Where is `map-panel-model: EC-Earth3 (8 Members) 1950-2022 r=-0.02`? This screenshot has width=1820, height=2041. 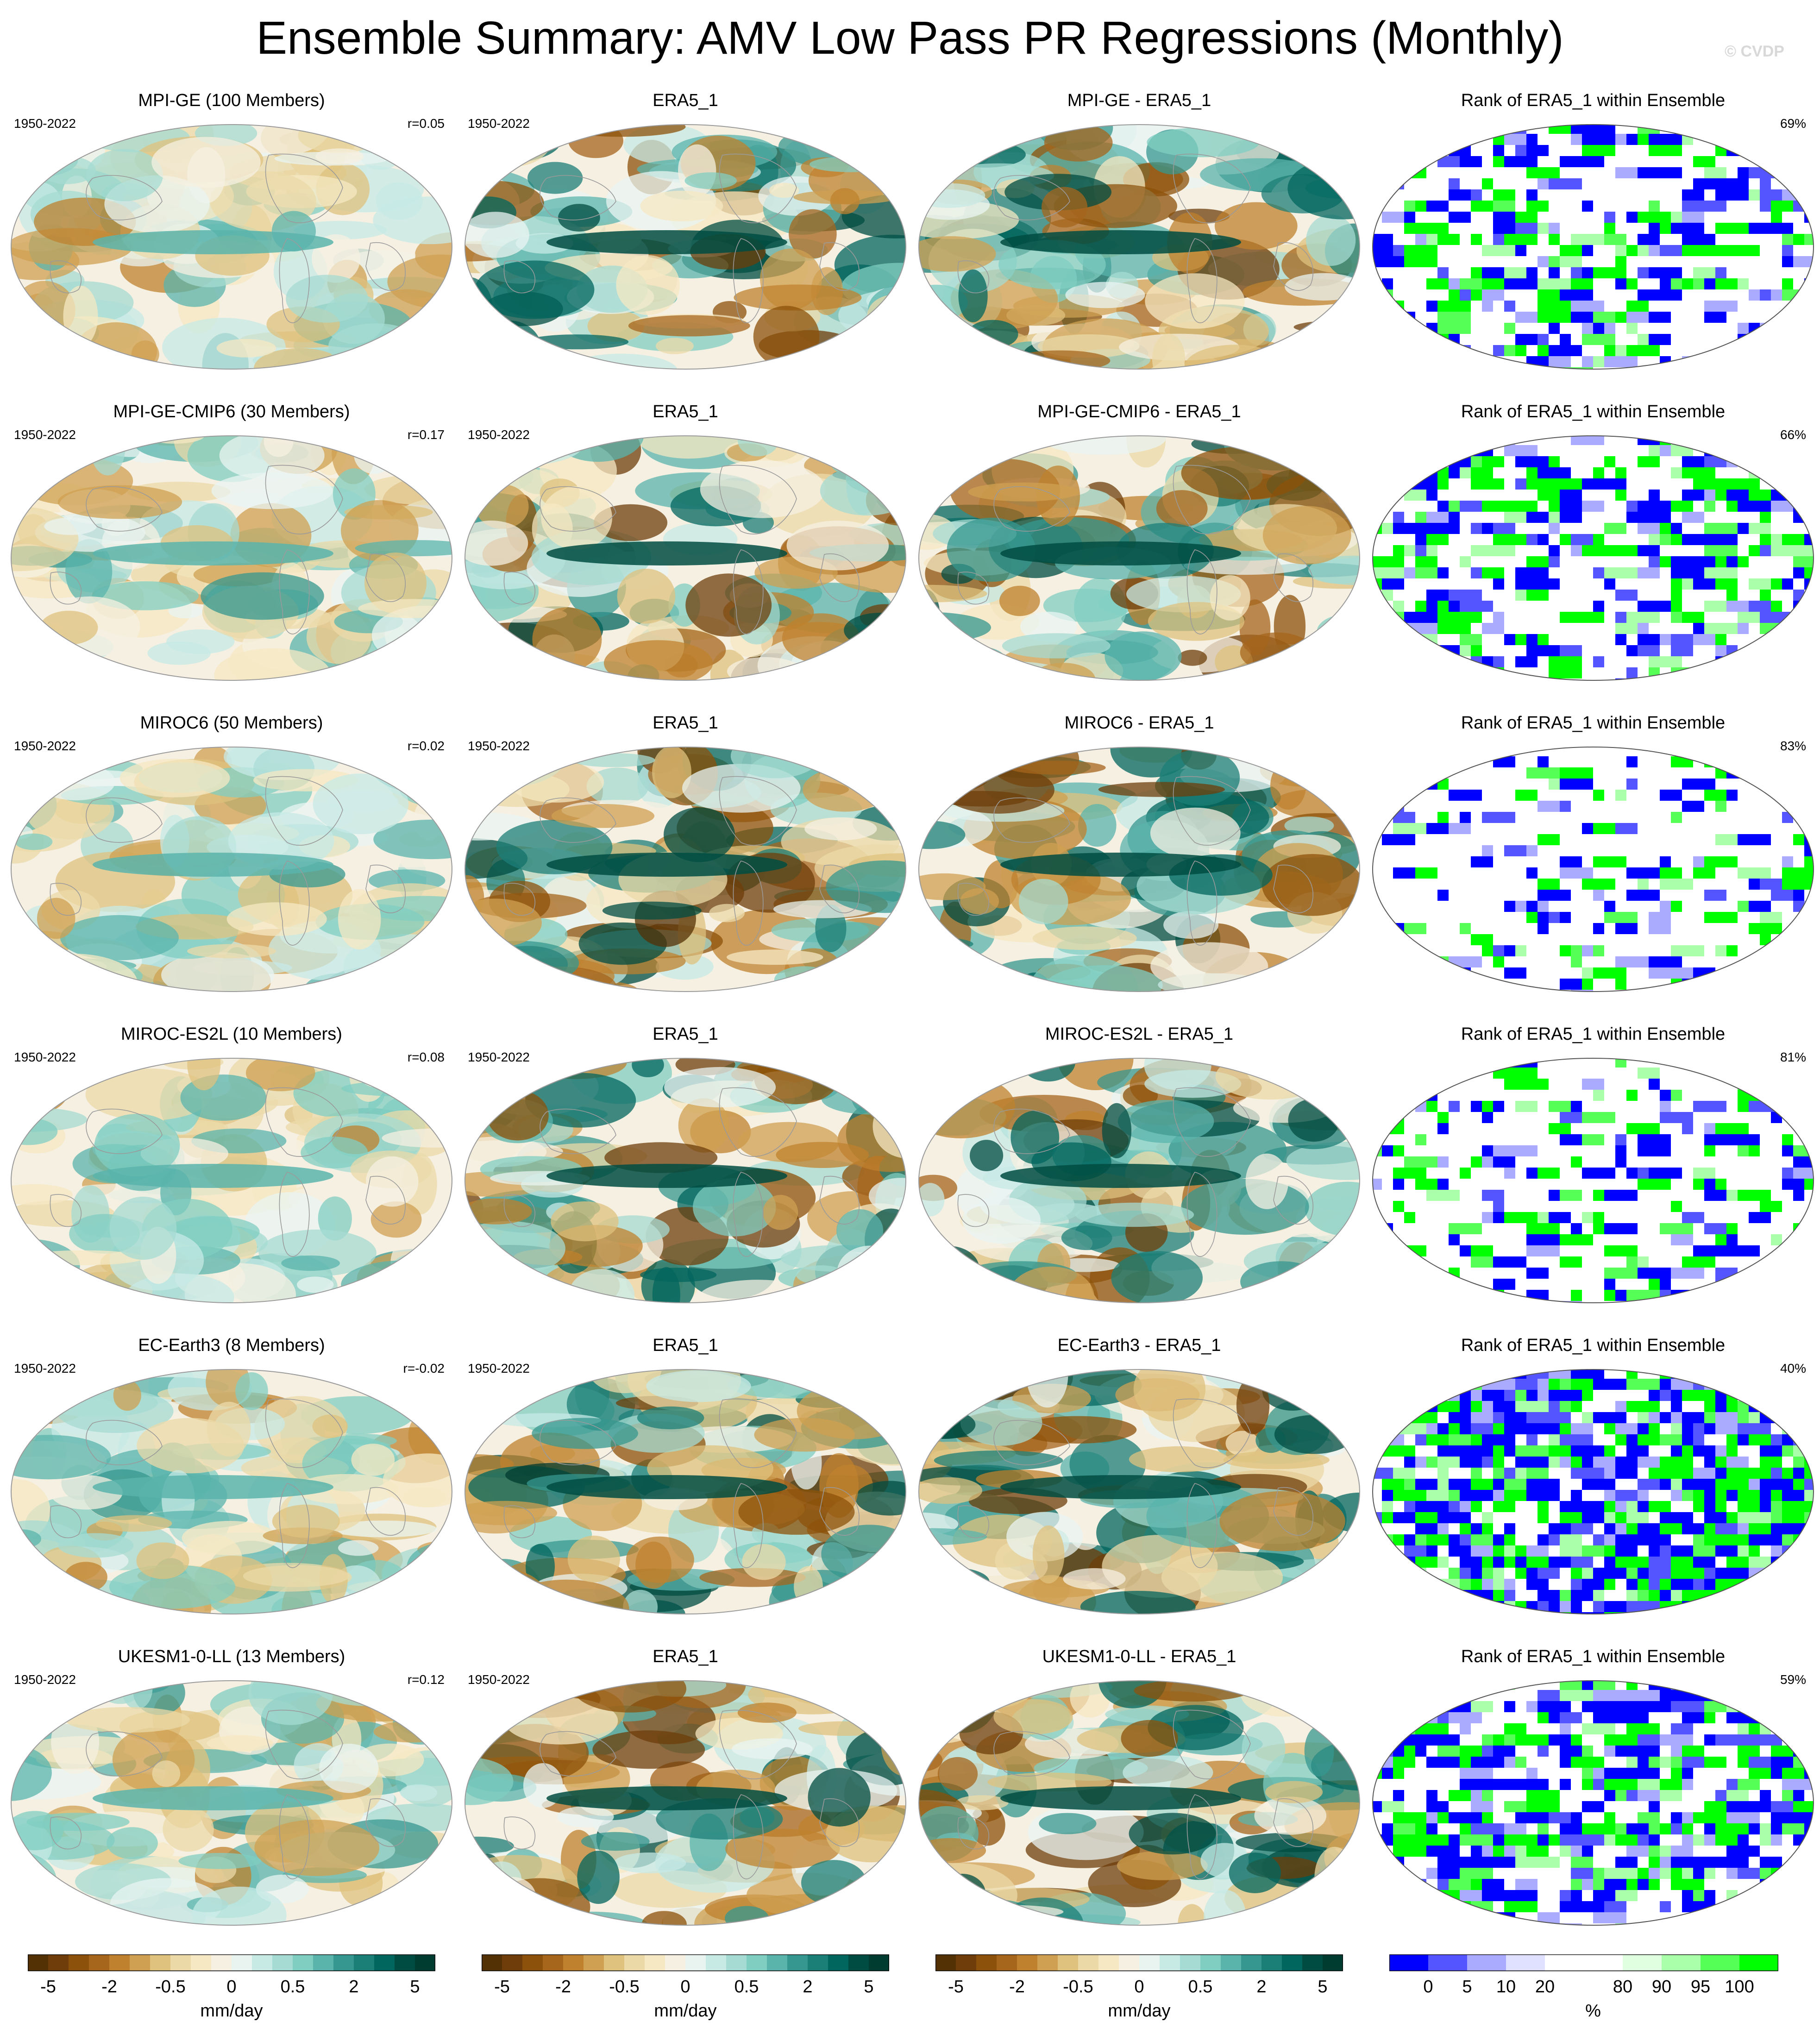 map-panel-model: EC-Earth3 (8 Members) 1950-2022 r=-0.02 is located at coordinates (231, 1483).